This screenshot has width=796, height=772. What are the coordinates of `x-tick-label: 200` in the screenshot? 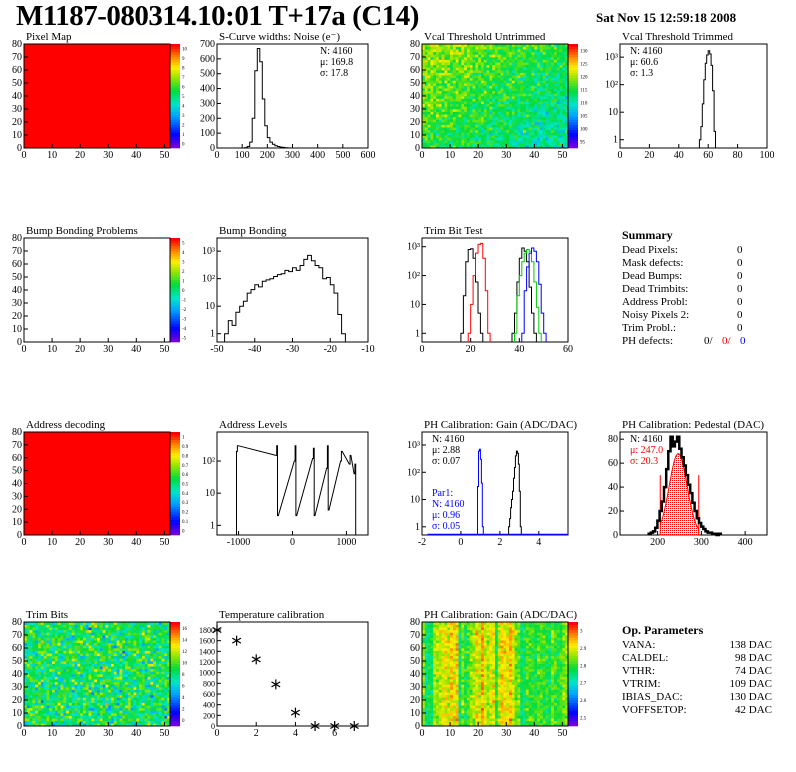 It's located at (267, 155).